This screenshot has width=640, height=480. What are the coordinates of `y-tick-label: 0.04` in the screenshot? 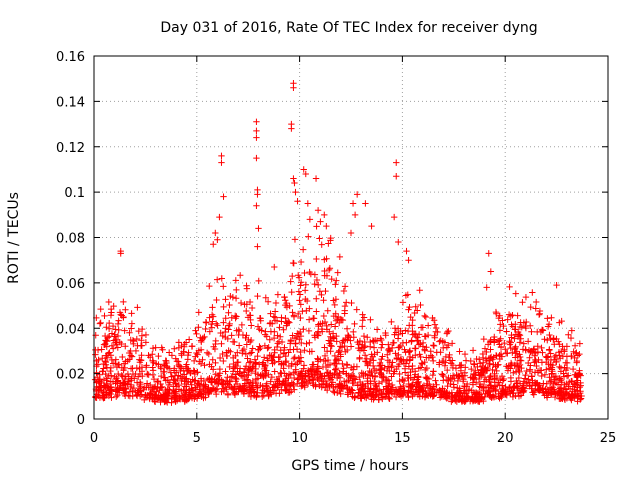 It's located at (70, 329).